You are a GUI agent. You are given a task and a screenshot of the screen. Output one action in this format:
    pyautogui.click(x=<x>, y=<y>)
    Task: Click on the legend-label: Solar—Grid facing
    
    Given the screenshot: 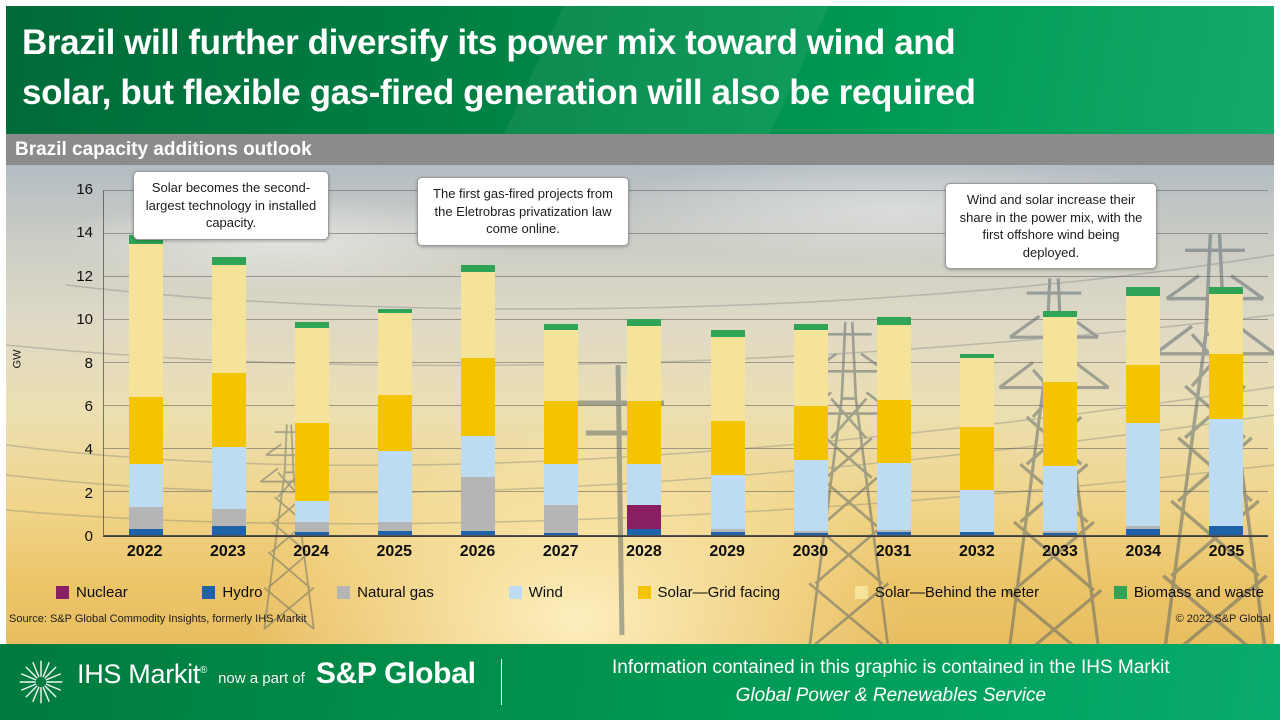 What is the action you would take?
    pyautogui.click(x=719, y=592)
    